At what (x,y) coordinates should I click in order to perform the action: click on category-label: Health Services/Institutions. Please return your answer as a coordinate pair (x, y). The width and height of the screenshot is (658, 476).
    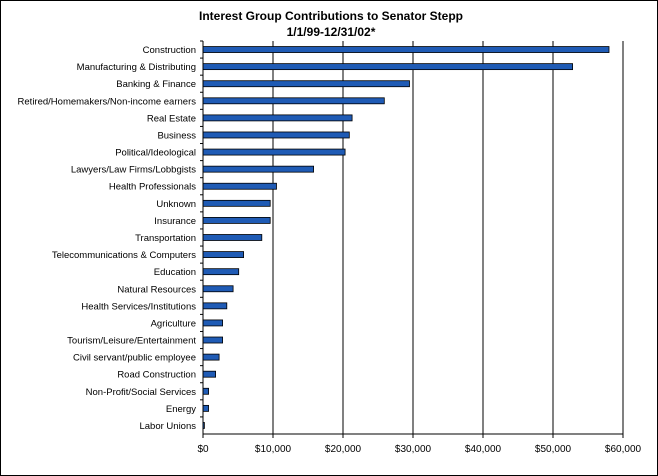
    Looking at the image, I should click on (138, 306).